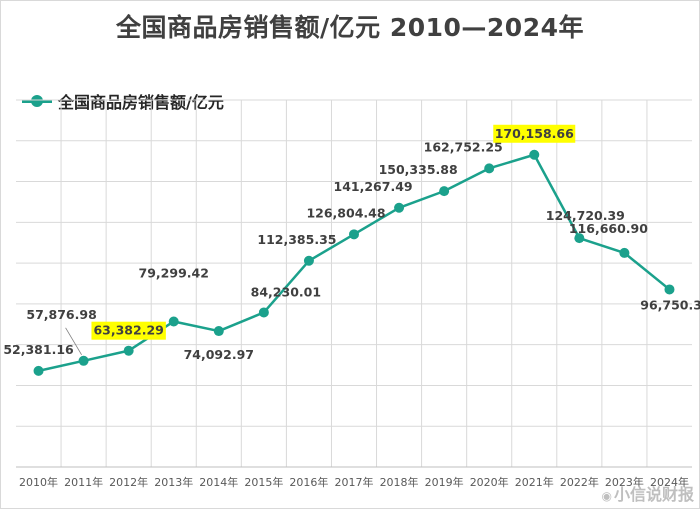 This screenshot has height=509, width=700. I want to click on x-tick-label: 2016年, so click(308, 482).